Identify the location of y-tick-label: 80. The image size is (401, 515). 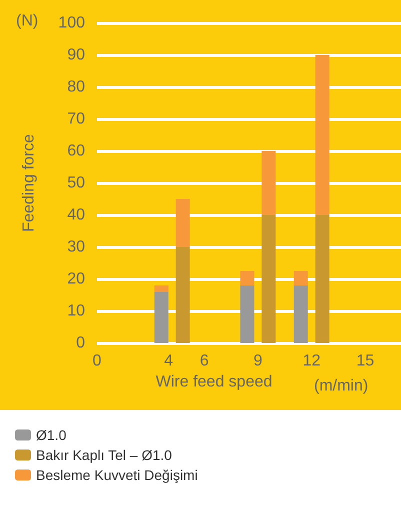
(76, 87).